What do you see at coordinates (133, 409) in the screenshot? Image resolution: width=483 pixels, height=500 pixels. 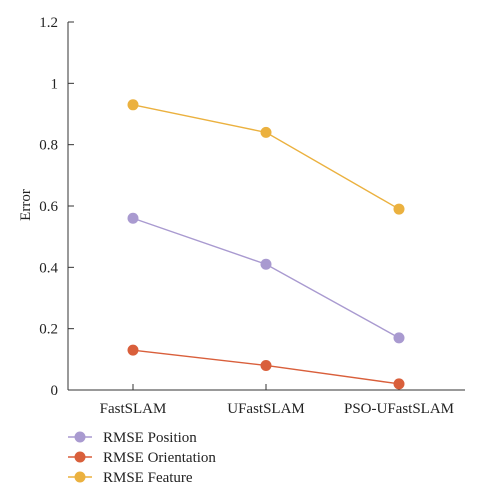 I see `x-tick-label: FastSLAM` at bounding box center [133, 409].